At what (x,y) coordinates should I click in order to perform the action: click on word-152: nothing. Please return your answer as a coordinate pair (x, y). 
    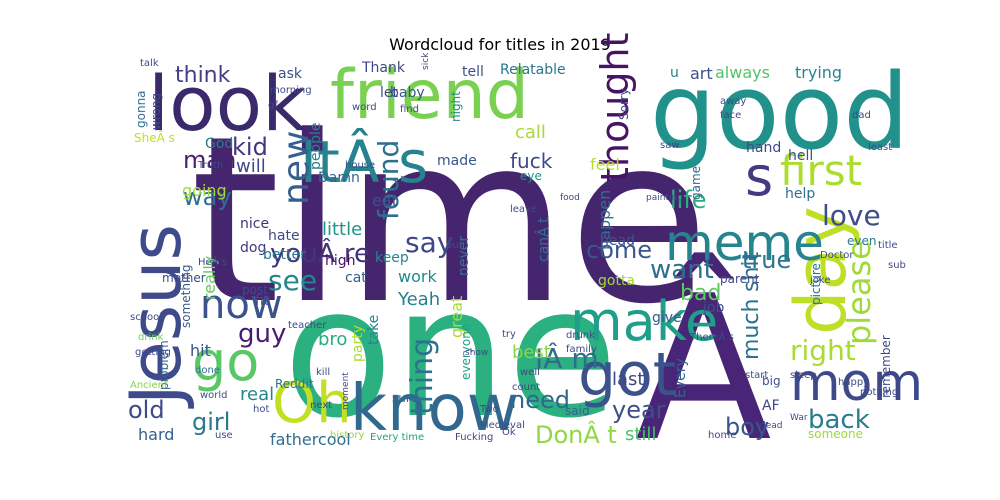
    Looking at the image, I should click on (879, 392).